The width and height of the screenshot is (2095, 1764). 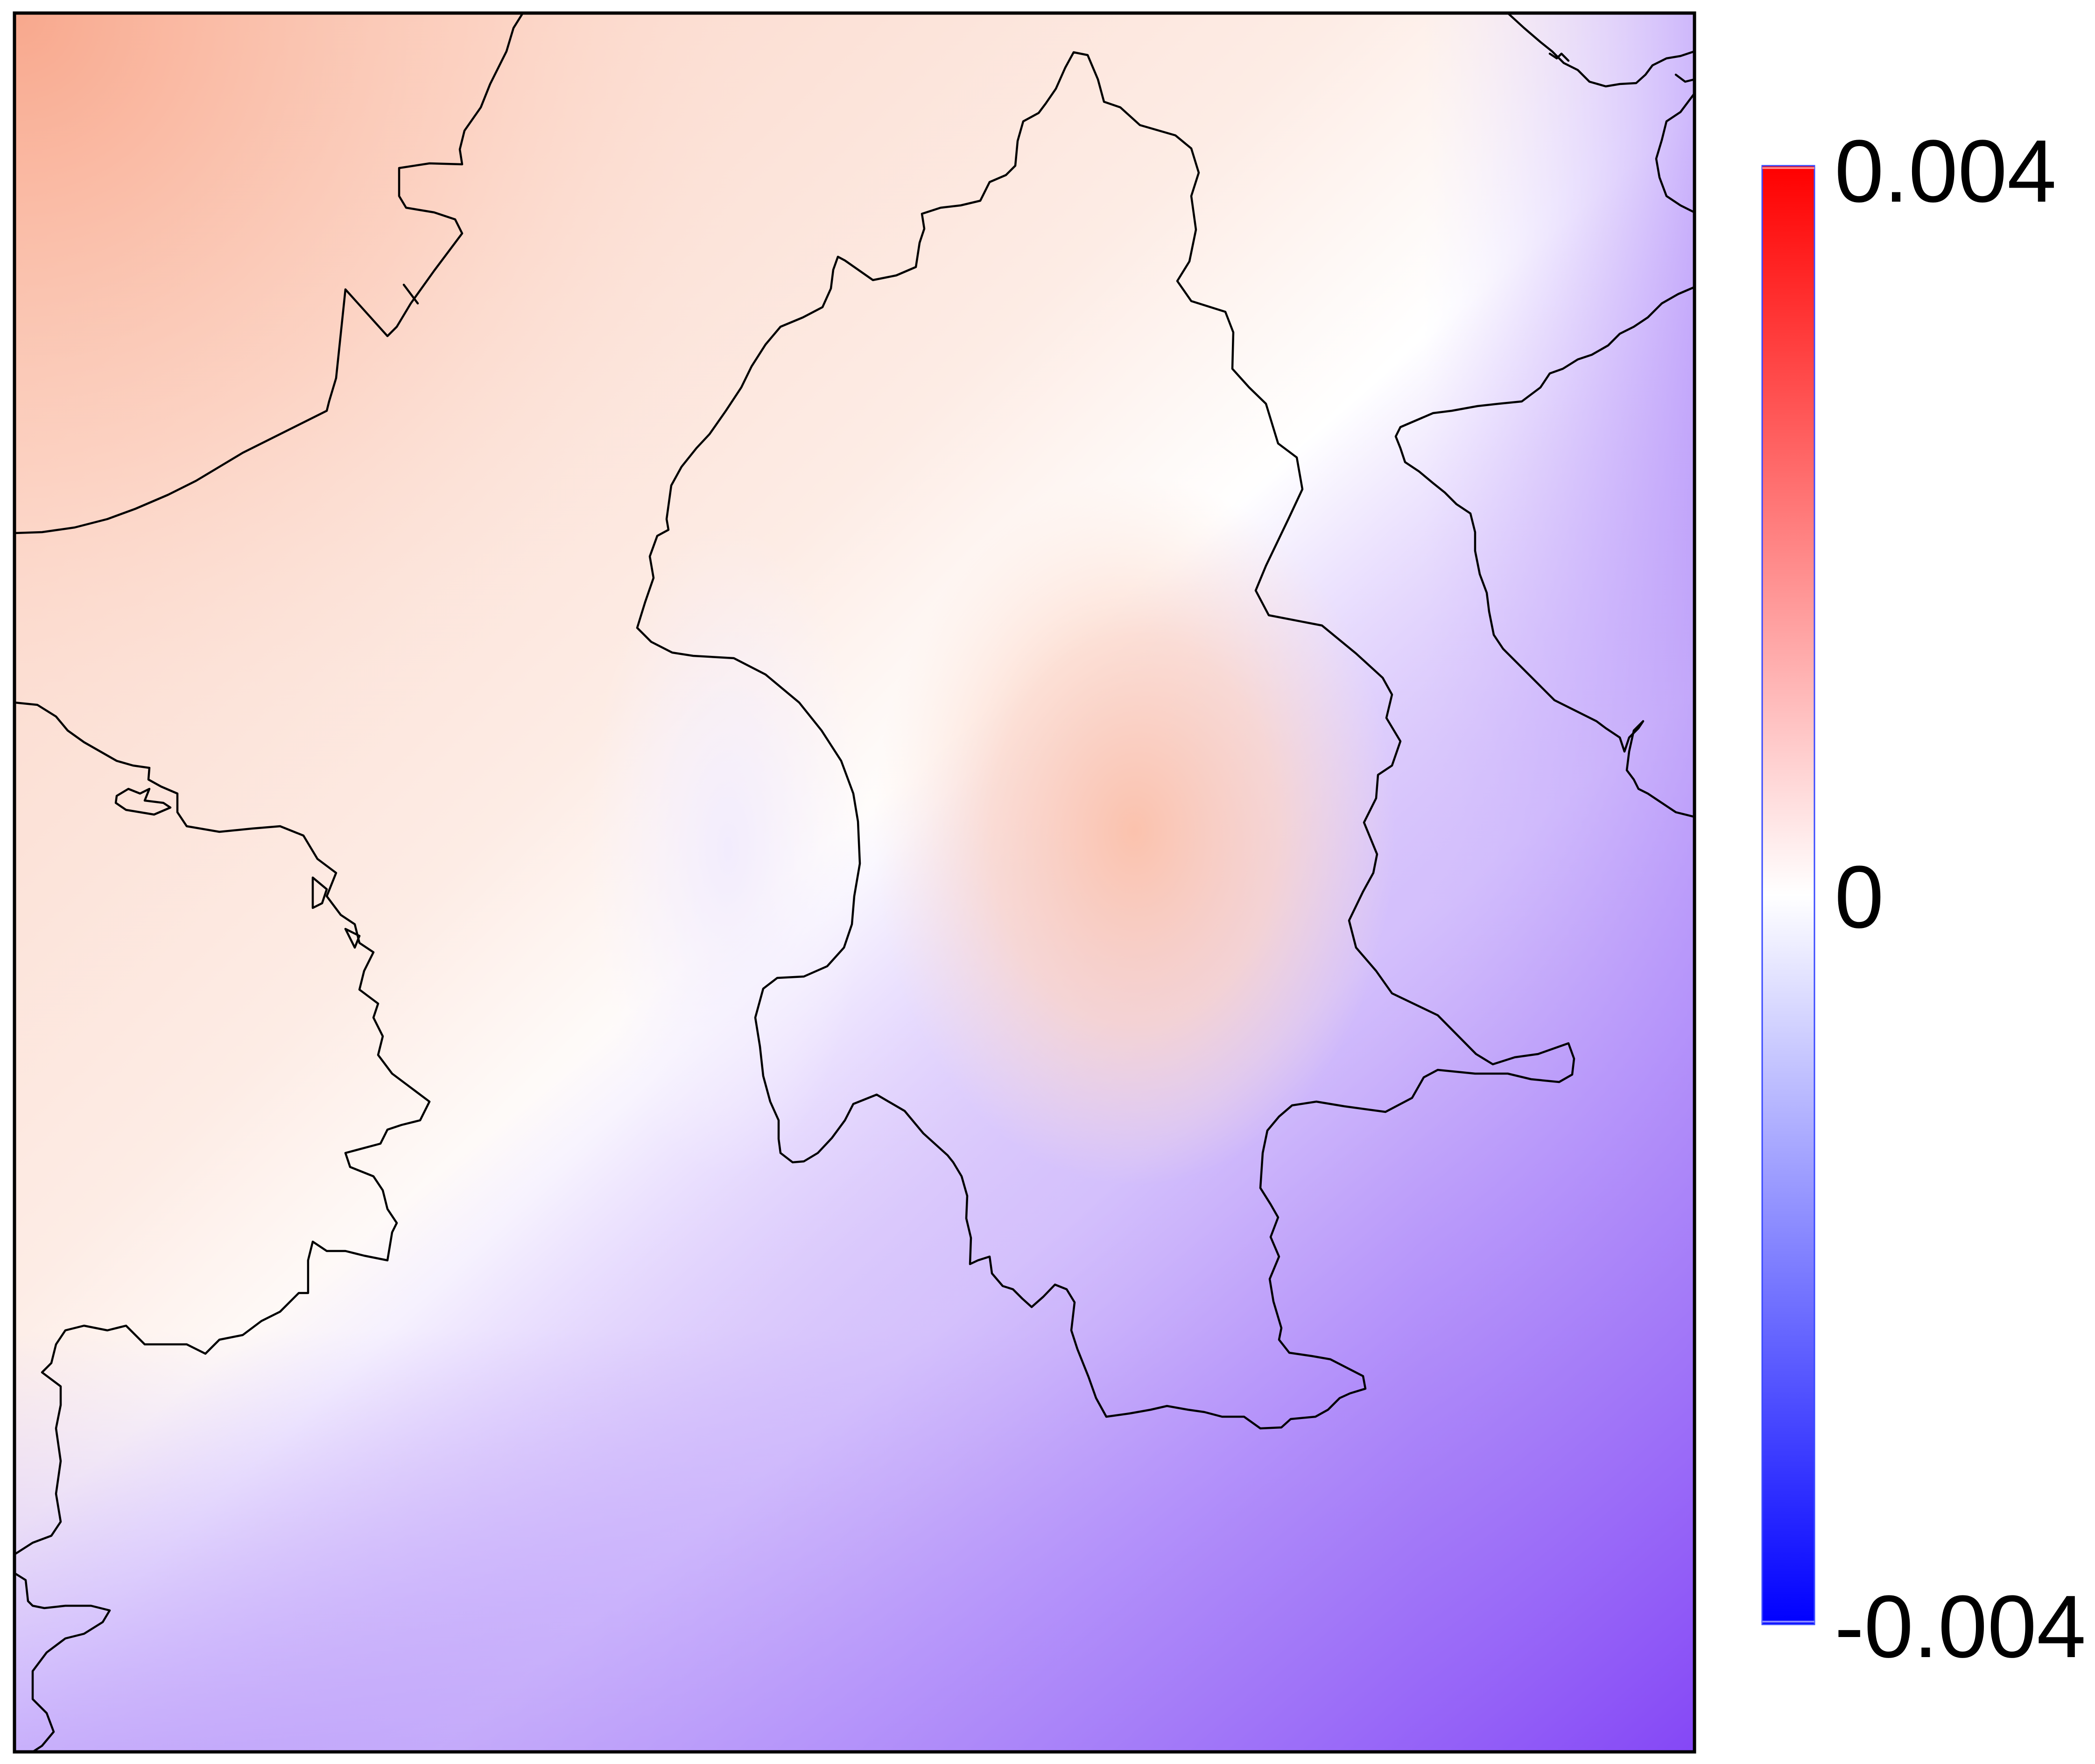 I want to click on colorbar: 0.004 0 -0.004, so click(x=1923, y=899).